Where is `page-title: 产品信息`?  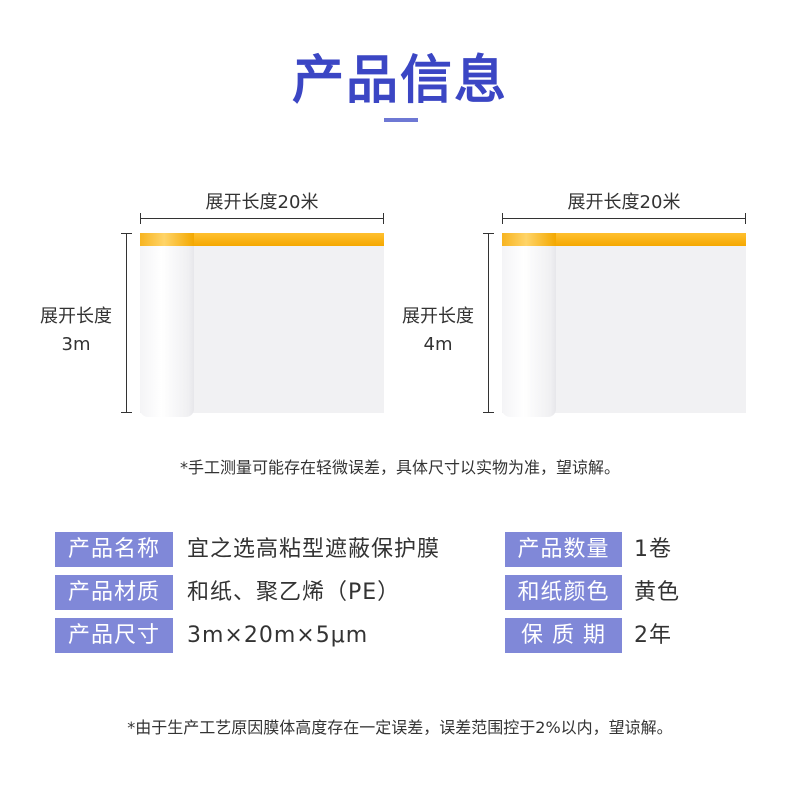
page-title: 产品信息 is located at coordinates (399, 81).